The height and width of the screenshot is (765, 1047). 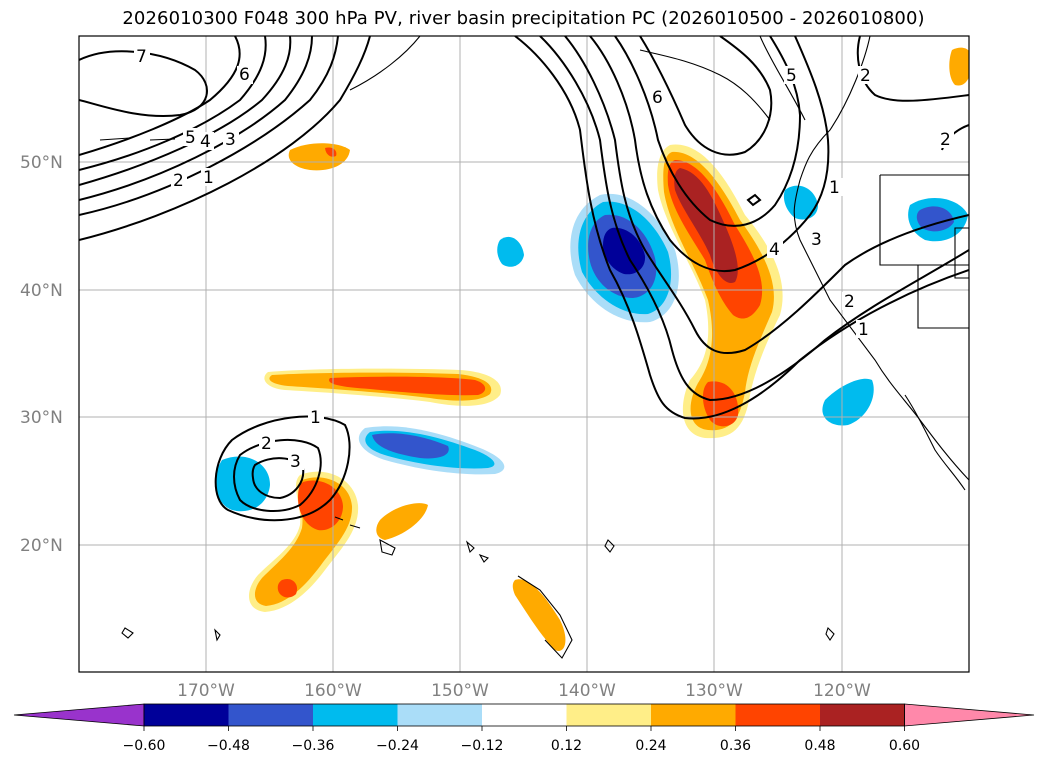 I want to click on lon-label: 160°W, so click(x=333, y=691).